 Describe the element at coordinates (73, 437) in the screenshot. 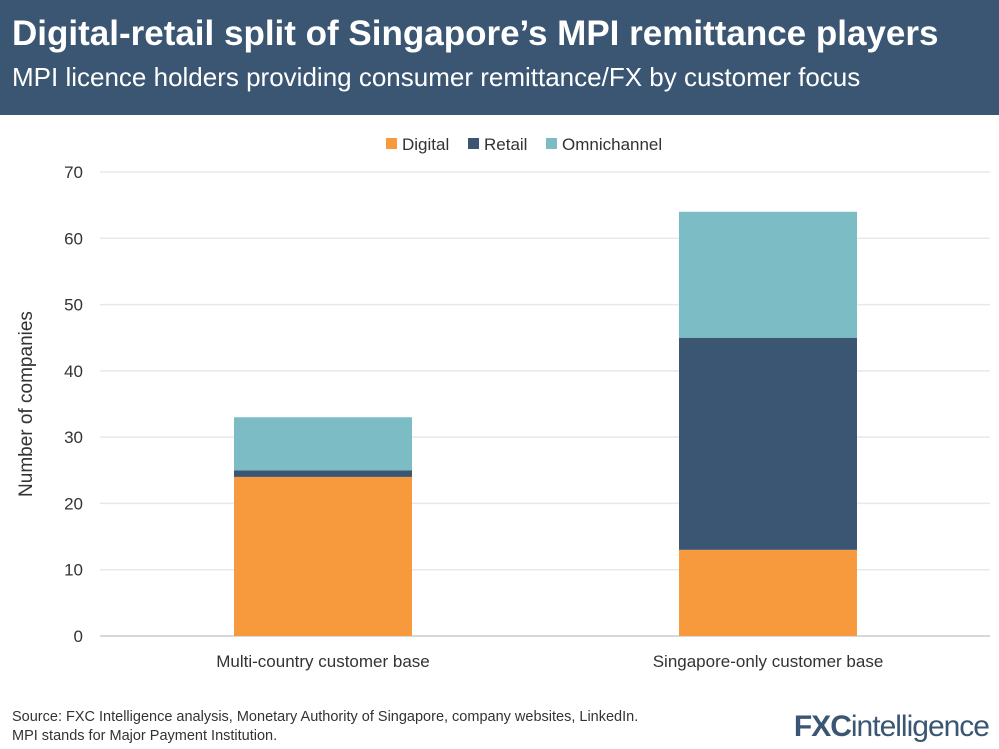

I see `y-tick-label: 30` at that location.